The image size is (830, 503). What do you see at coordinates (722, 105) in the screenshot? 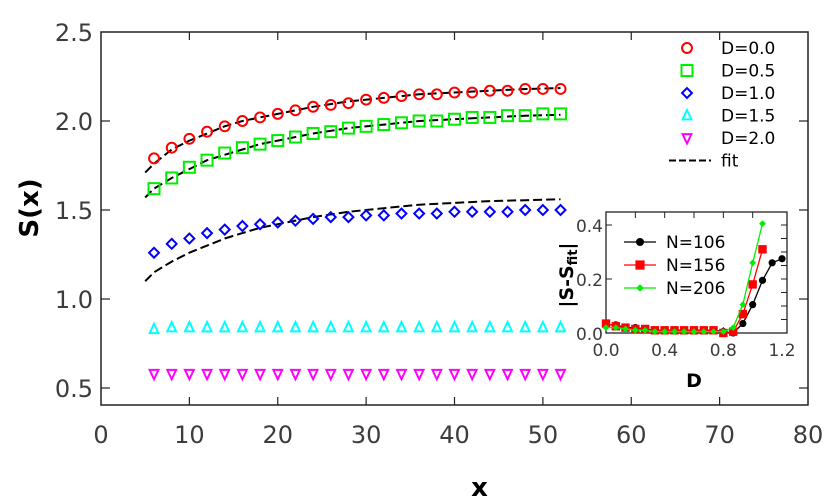
I see `main-legend: D=0.0 D=0.5D=1.0 D=1.5D=2.0 fit` at bounding box center [722, 105].